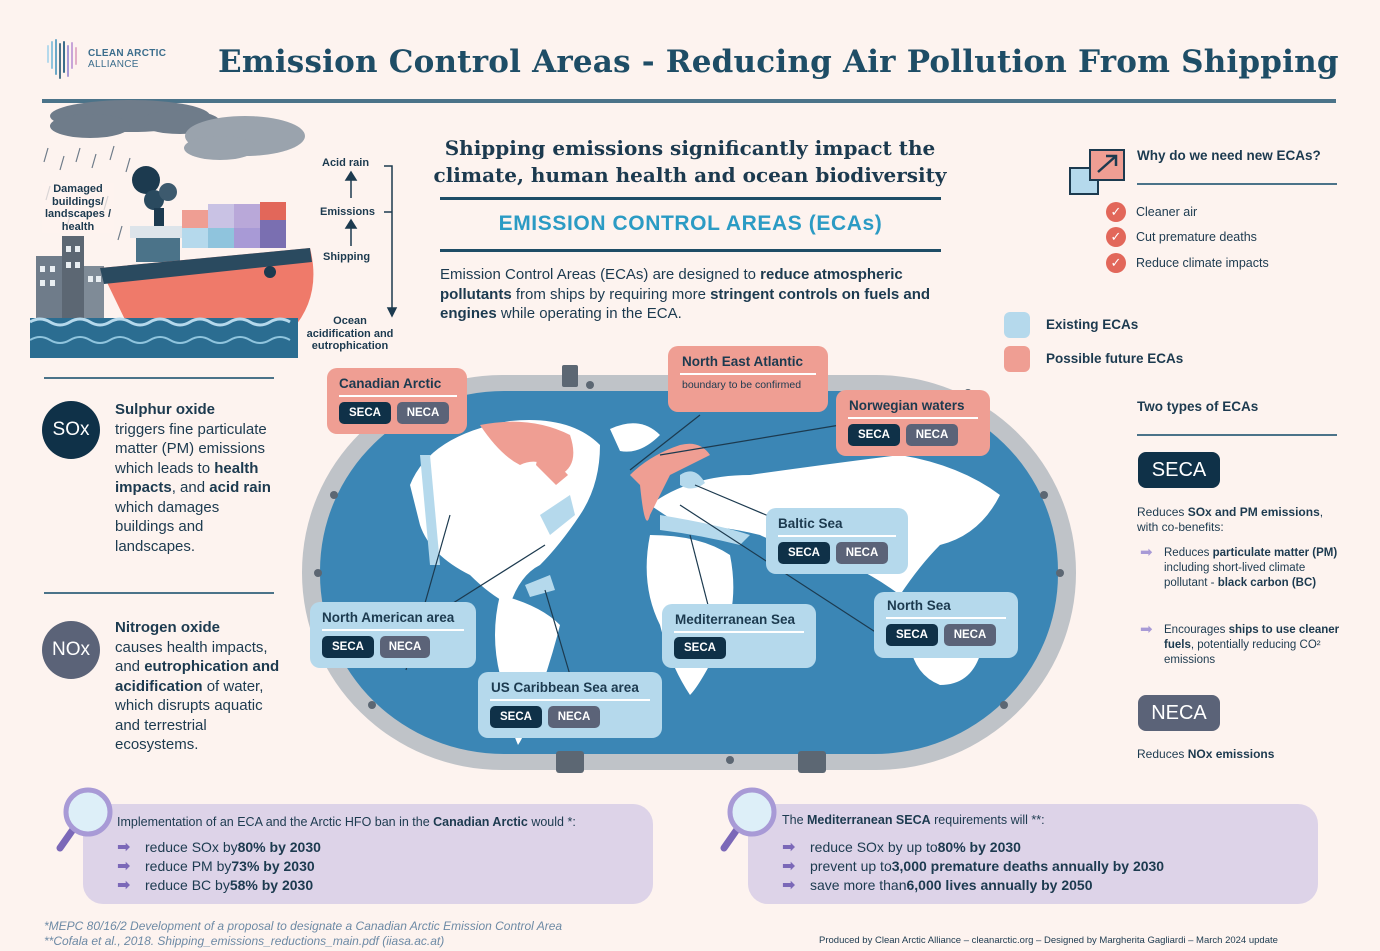 The width and height of the screenshot is (1380, 951). What do you see at coordinates (71, 430) in the screenshot?
I see `sox-badge: SOx` at bounding box center [71, 430].